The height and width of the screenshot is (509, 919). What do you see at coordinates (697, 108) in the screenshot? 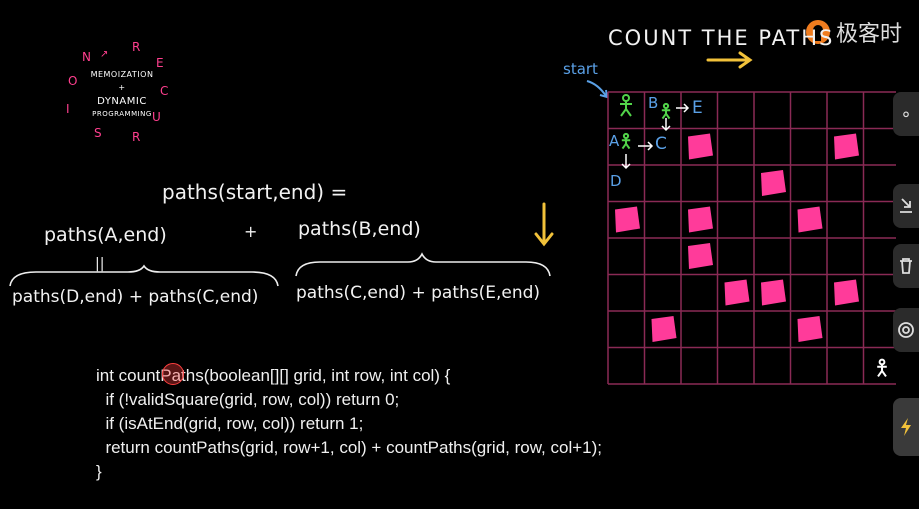
I see `grid-label-e: E` at bounding box center [697, 108].